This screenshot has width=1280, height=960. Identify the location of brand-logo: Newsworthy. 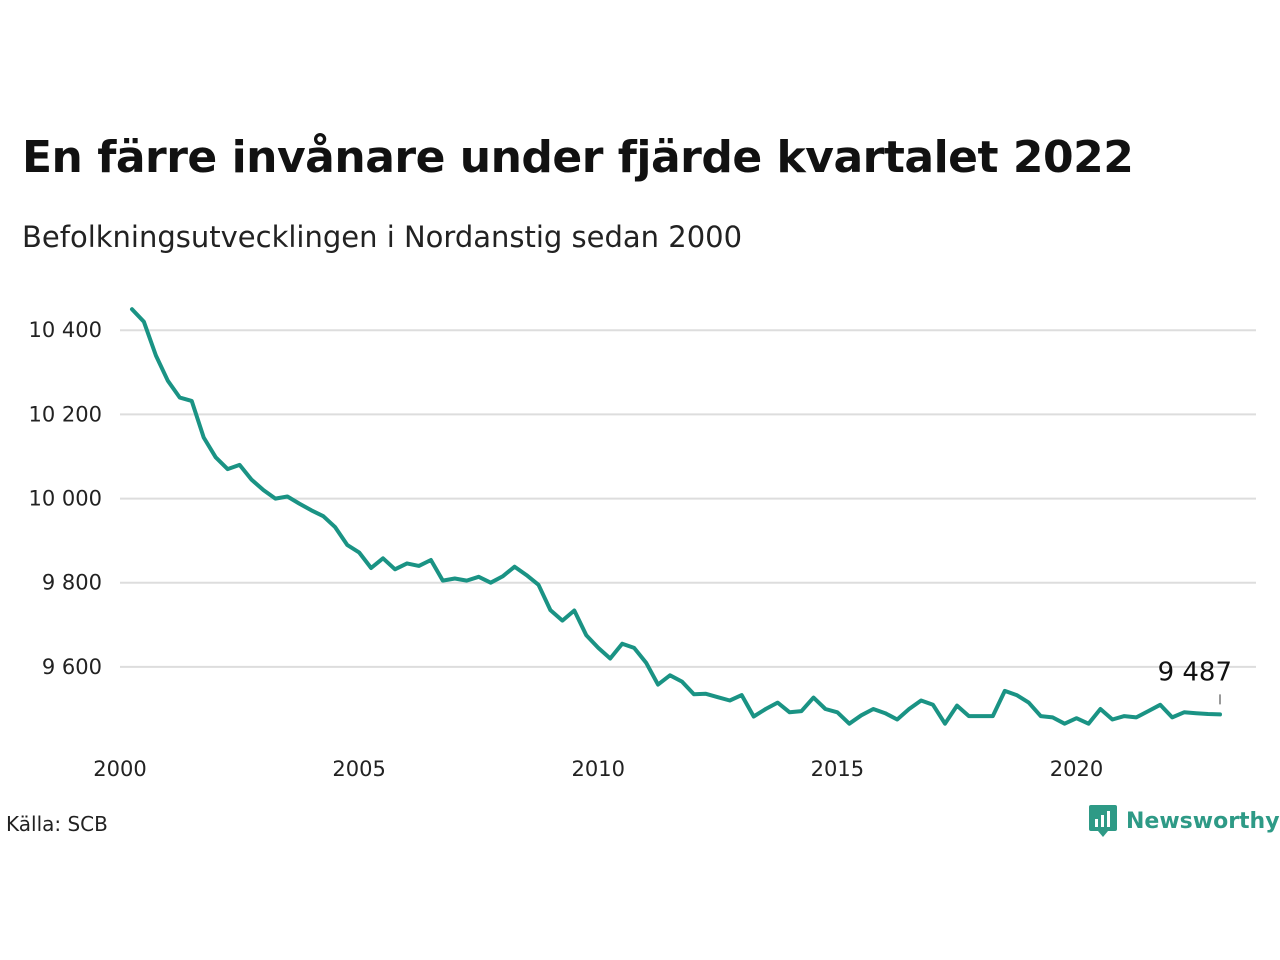
(1184, 821).